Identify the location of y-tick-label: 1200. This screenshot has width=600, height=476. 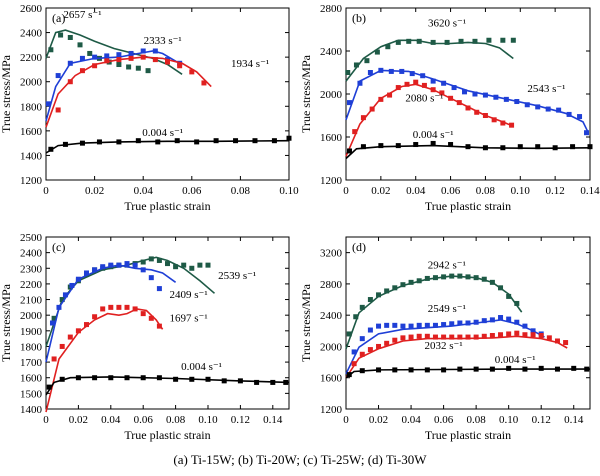
(31, 181).